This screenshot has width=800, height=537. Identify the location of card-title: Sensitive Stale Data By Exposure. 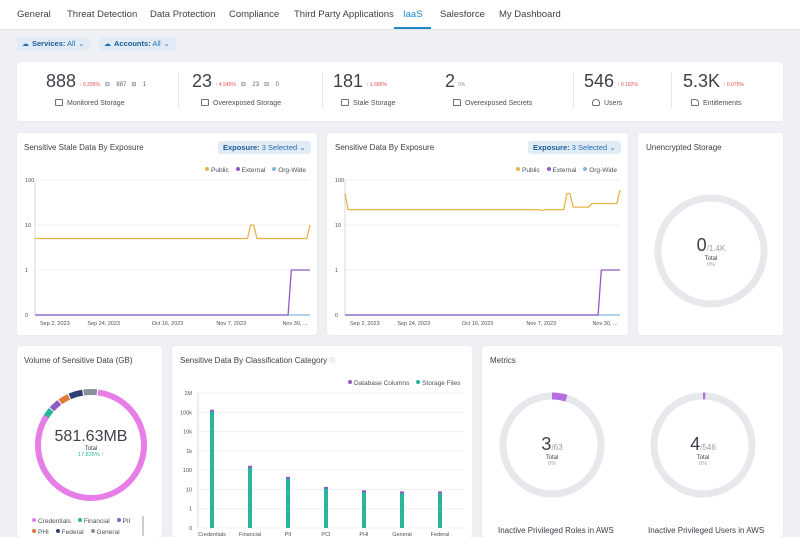
(84, 147).